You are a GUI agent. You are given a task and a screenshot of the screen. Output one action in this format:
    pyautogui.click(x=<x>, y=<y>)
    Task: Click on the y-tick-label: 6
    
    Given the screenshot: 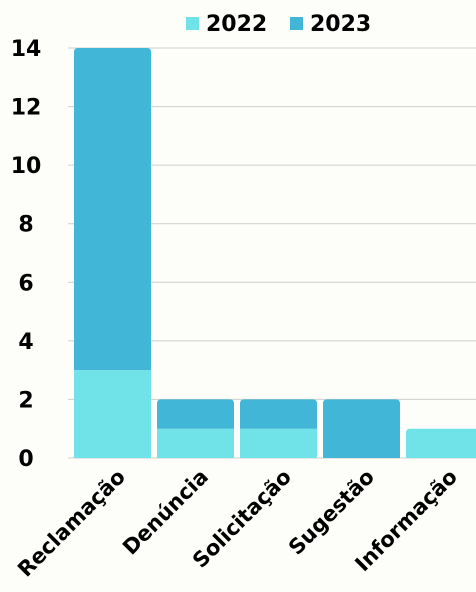 What is the action you would take?
    pyautogui.click(x=25, y=283)
    